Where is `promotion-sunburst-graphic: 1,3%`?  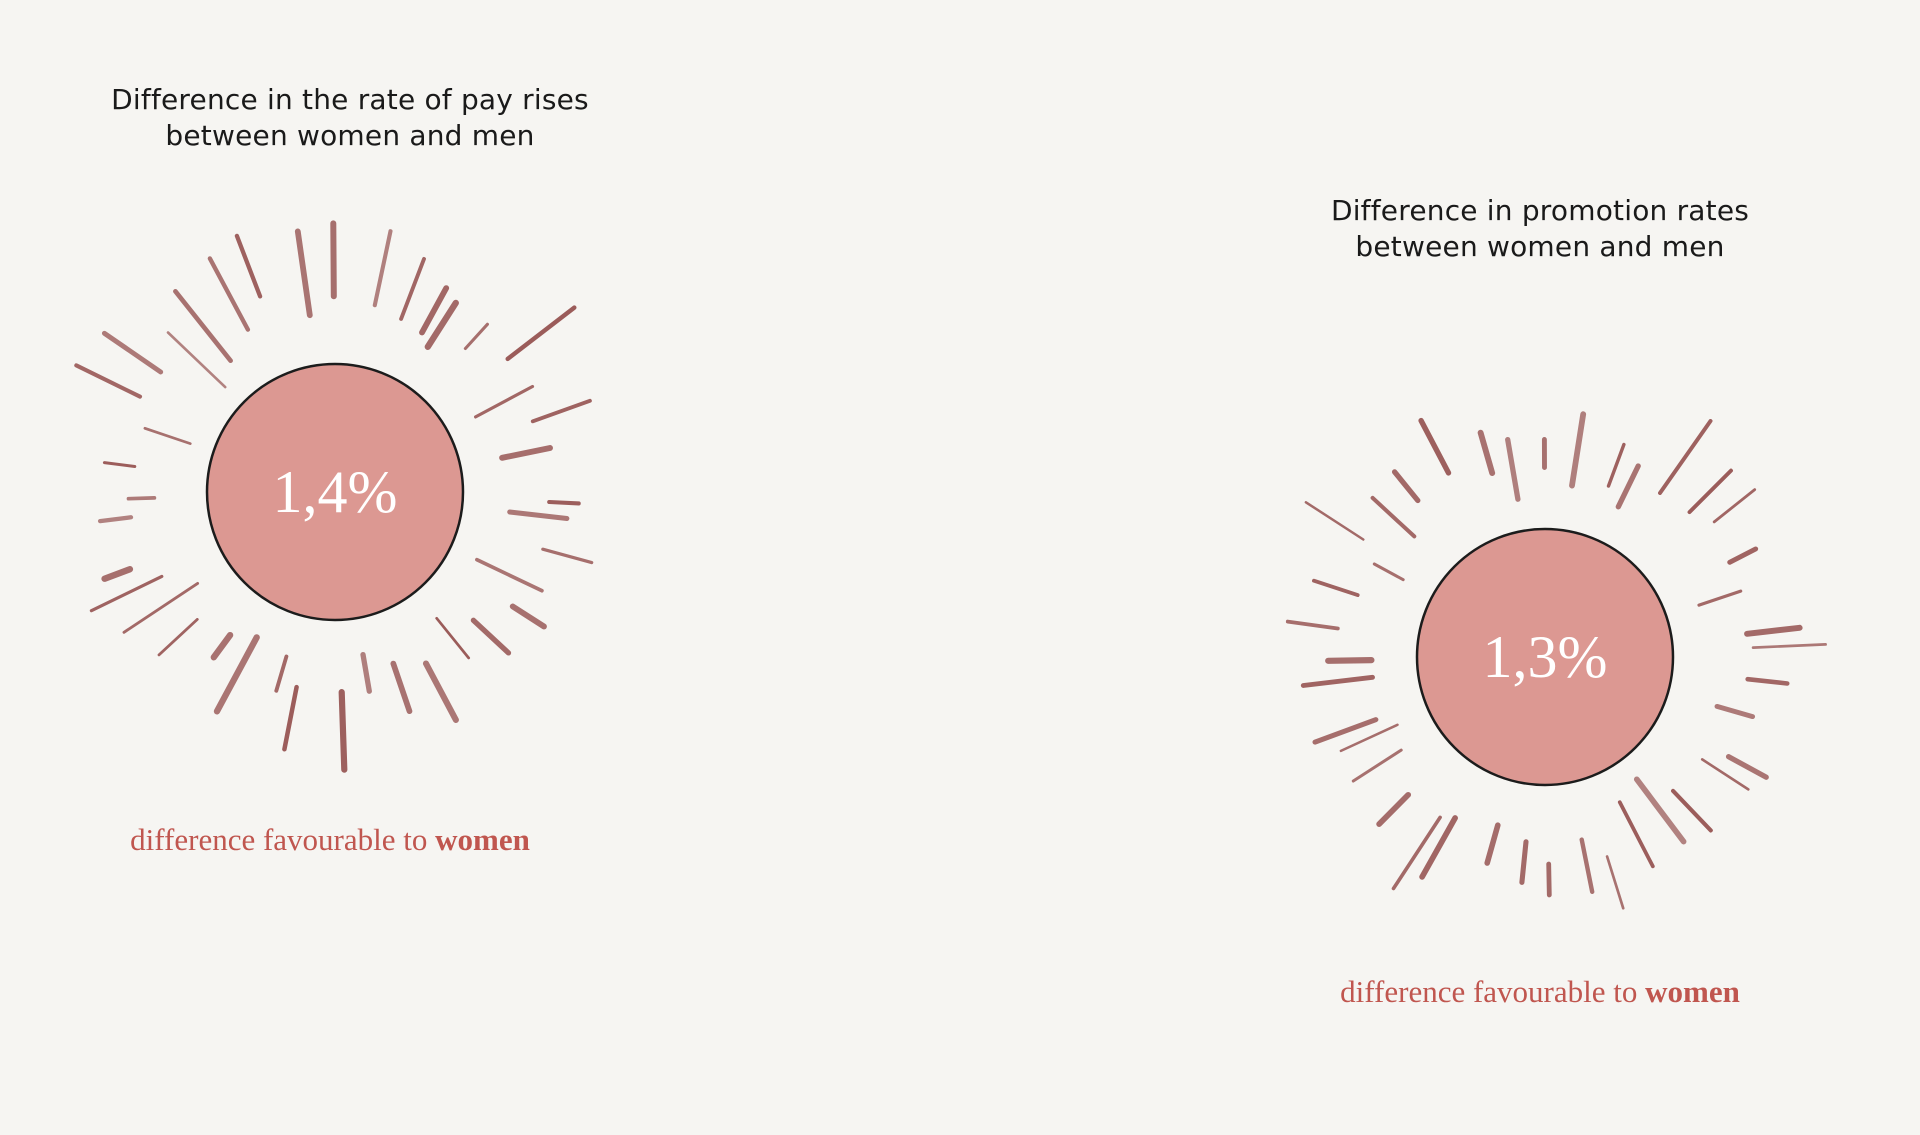
promotion-sunburst-graphic: 1,3% is located at coordinates (1556, 660).